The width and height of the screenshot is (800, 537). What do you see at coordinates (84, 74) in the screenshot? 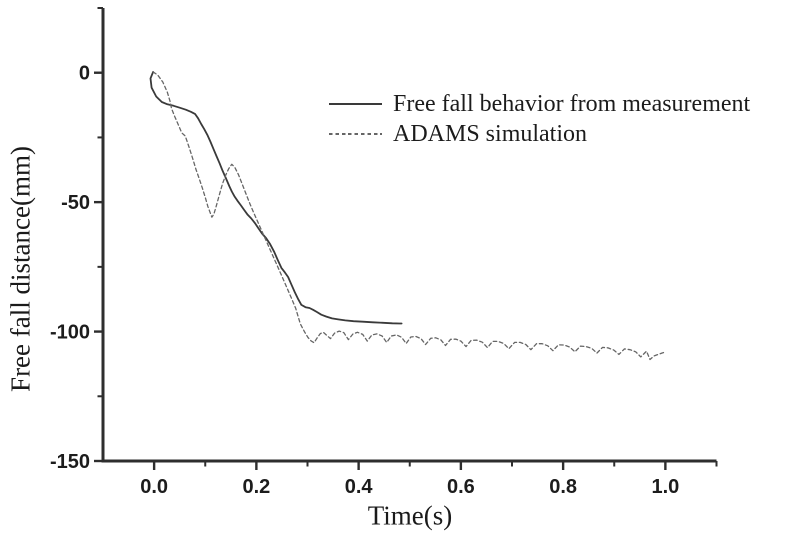
I see `y-tick-label: 0` at bounding box center [84, 74].